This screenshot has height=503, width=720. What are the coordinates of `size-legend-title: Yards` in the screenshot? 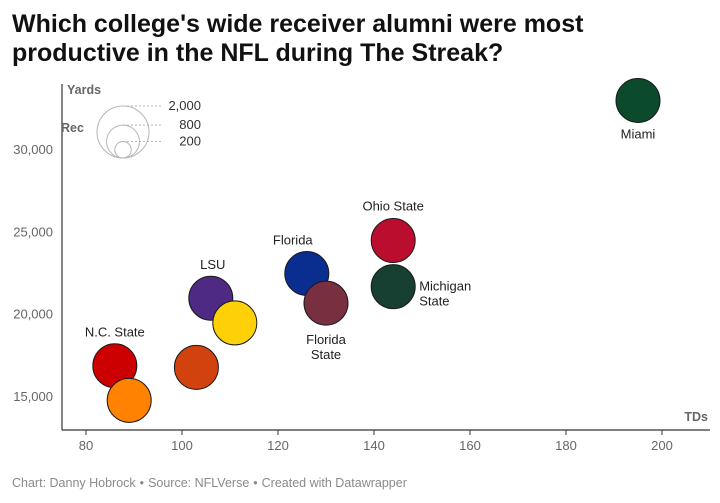 It's located at (84, 90).